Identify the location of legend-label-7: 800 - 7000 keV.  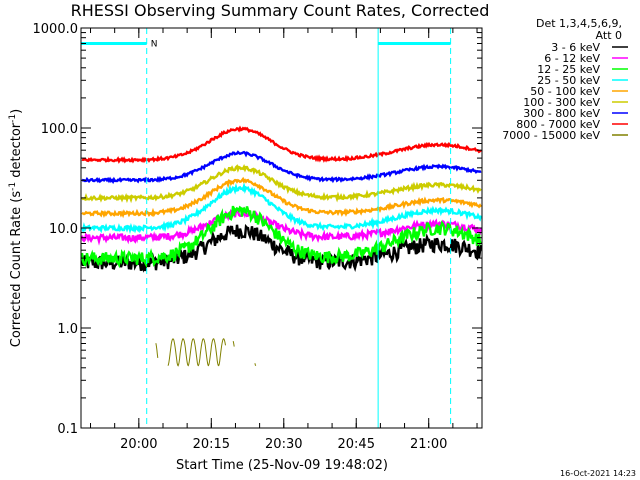
(558, 124).